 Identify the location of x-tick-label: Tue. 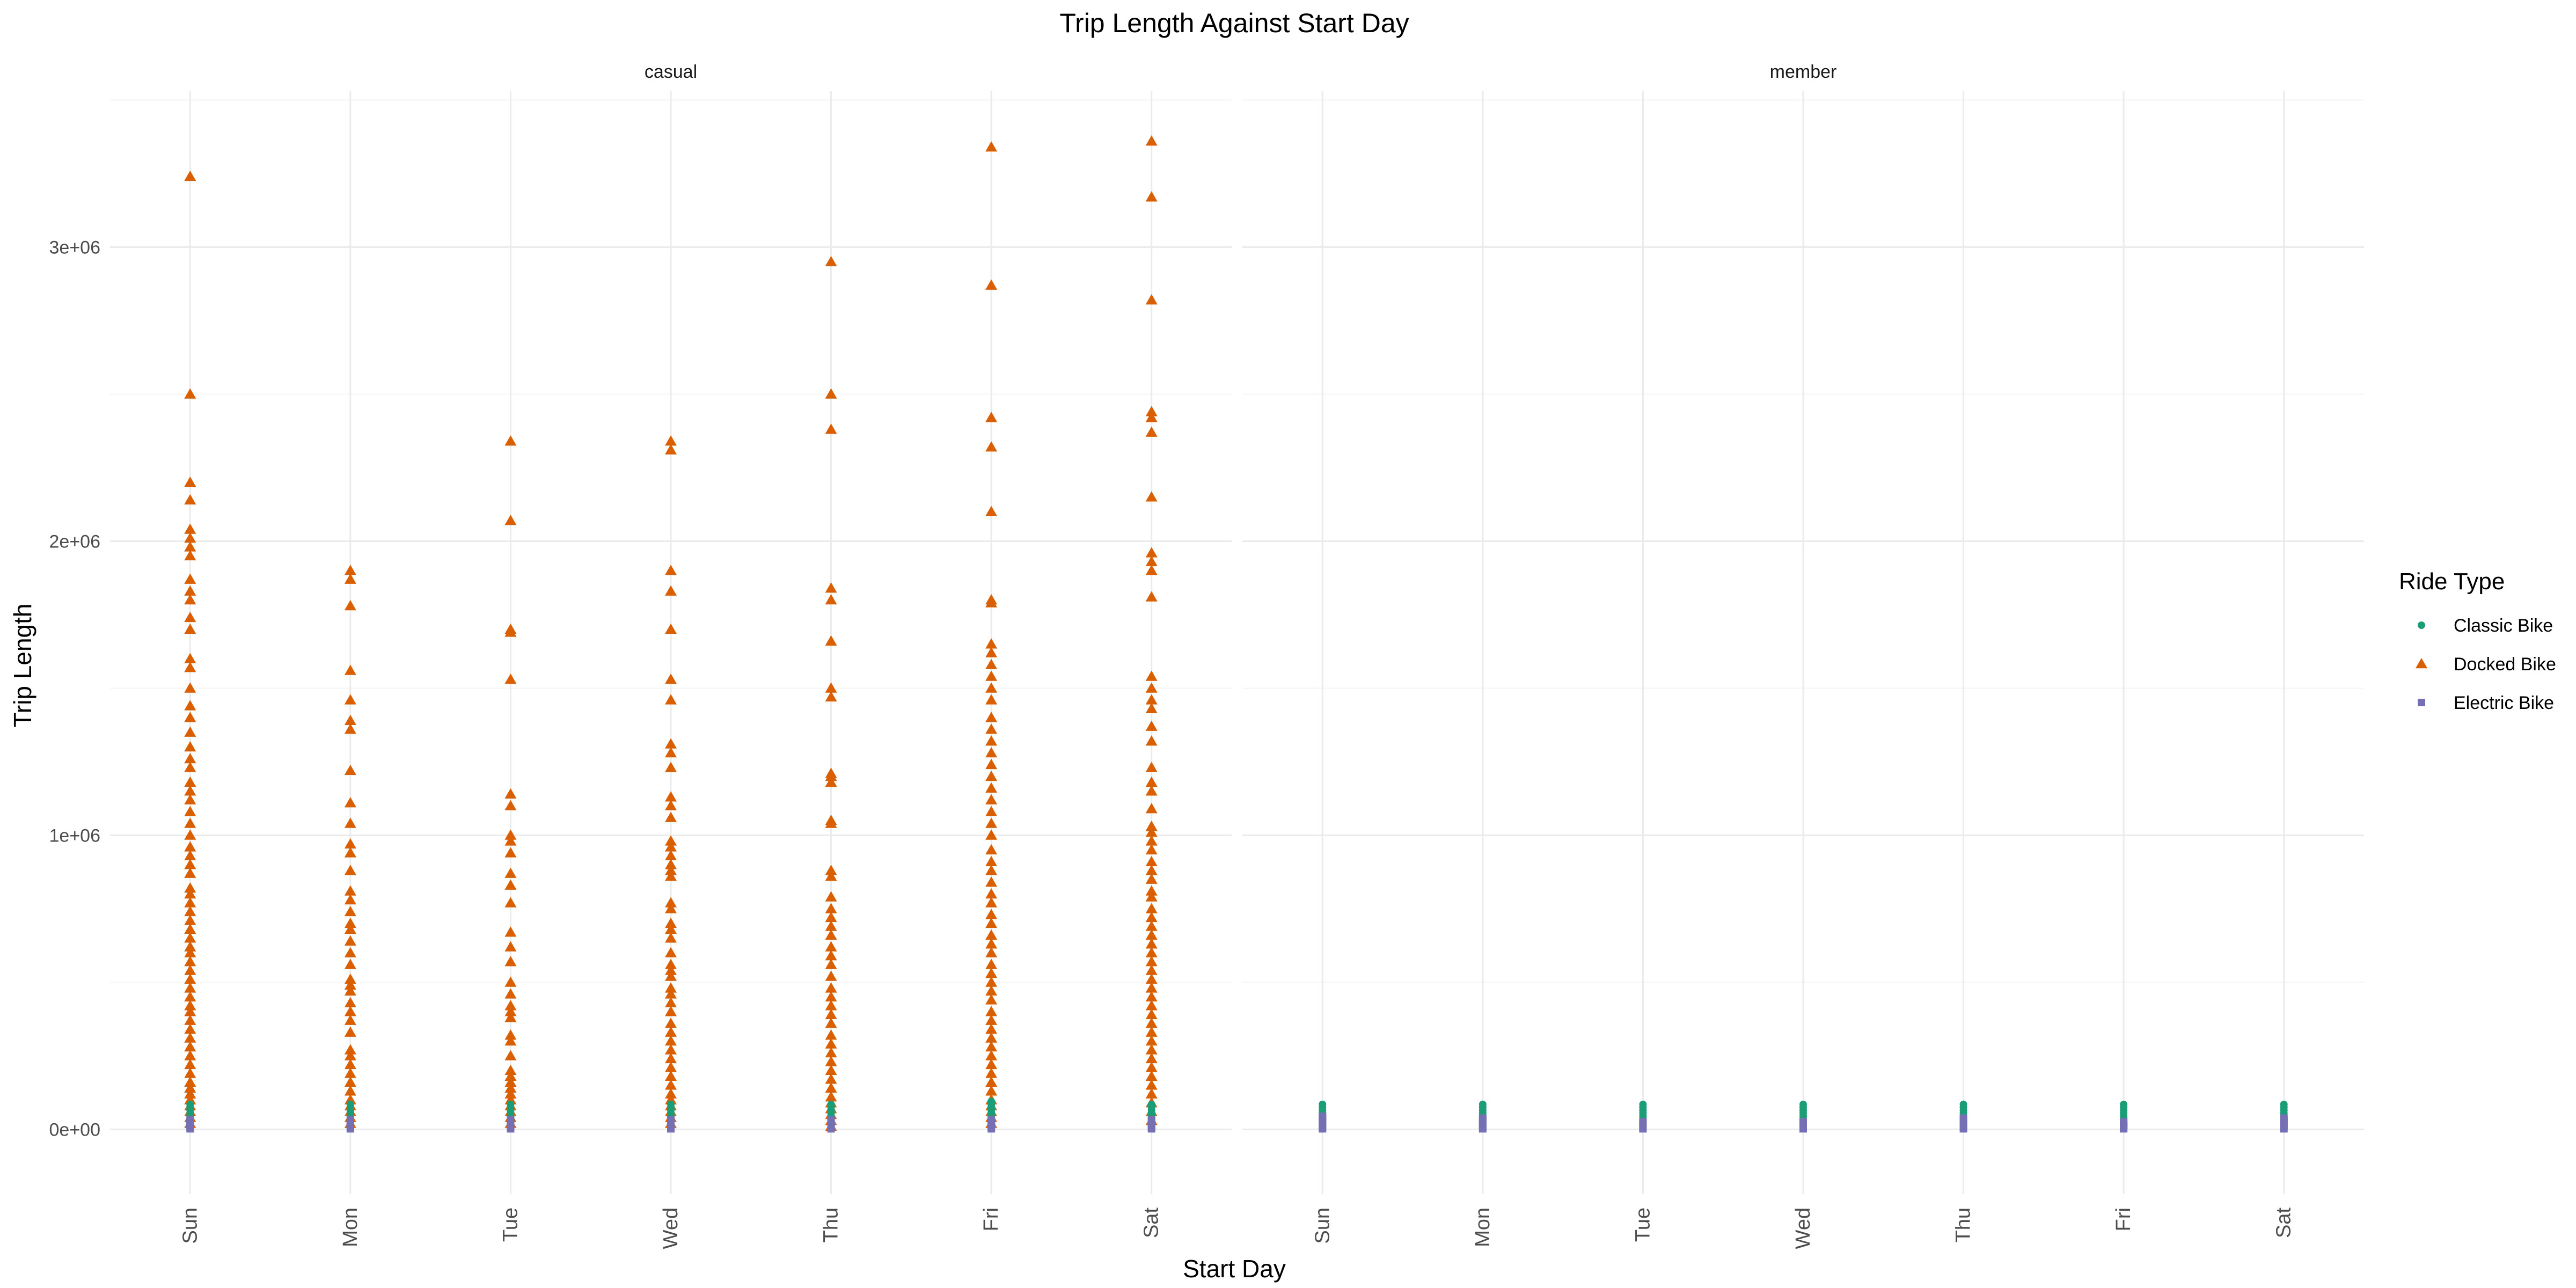
(510, 1225).